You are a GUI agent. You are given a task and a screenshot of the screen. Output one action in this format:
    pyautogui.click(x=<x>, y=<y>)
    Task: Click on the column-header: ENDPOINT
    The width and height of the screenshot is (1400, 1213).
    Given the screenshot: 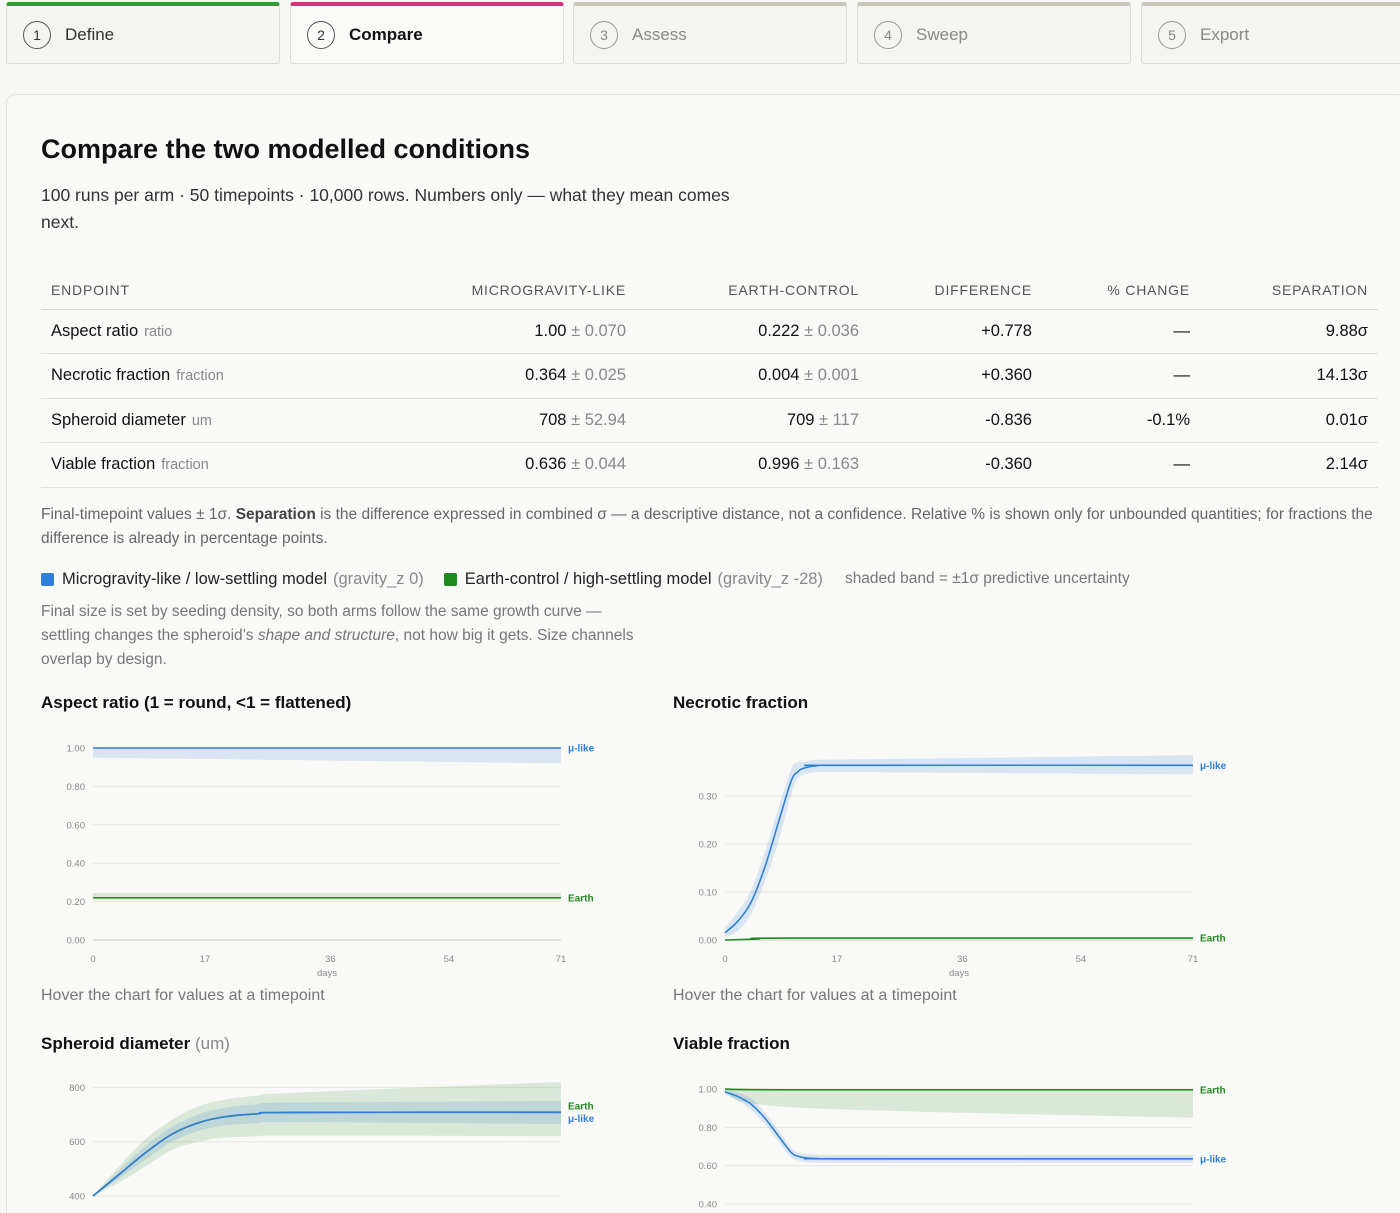 What is the action you would take?
    pyautogui.click(x=226, y=291)
    